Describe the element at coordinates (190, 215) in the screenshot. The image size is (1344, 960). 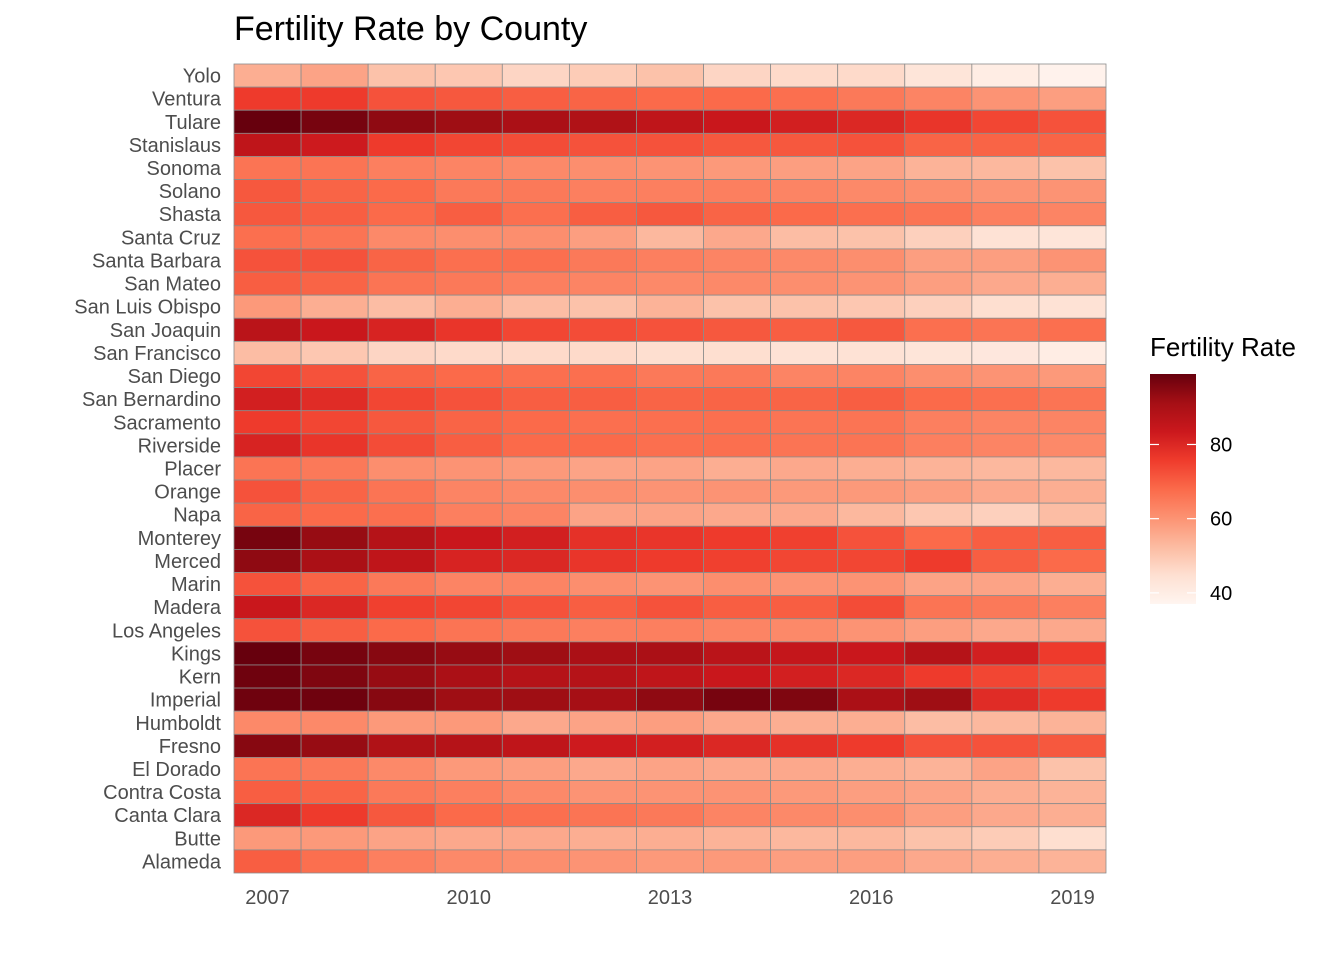
I see `county-label: Shasta` at that location.